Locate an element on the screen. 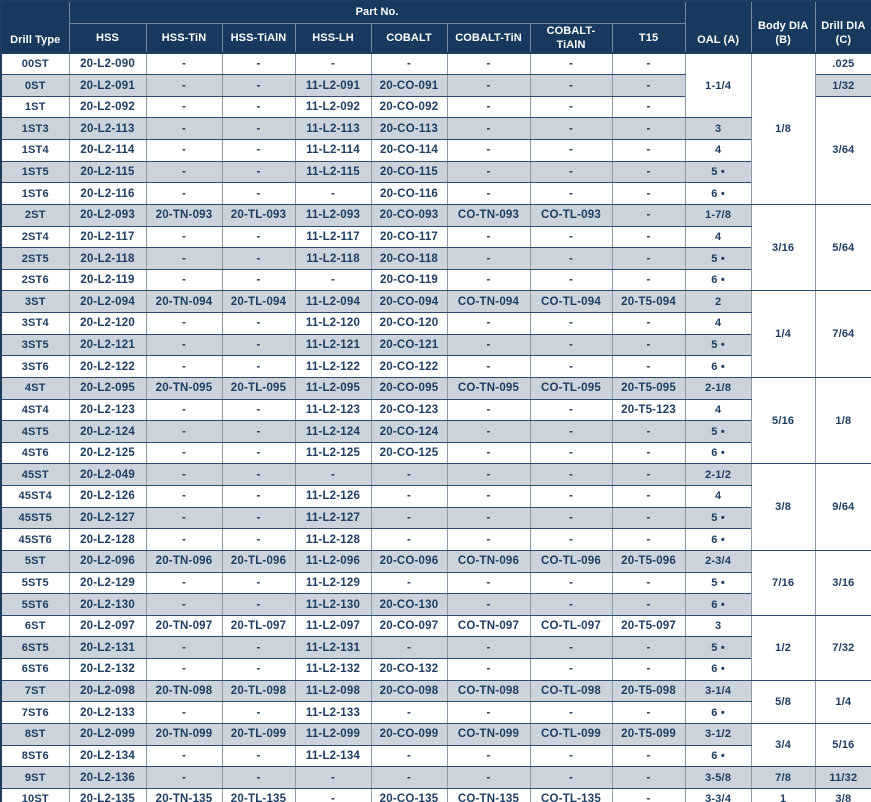  drill-type-cell: 1ST3 is located at coordinates (35, 129).